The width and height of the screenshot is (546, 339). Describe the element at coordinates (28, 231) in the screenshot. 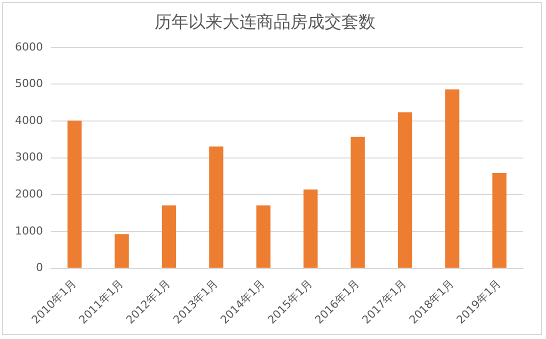

I see `y-tick-label: 1000` at that location.